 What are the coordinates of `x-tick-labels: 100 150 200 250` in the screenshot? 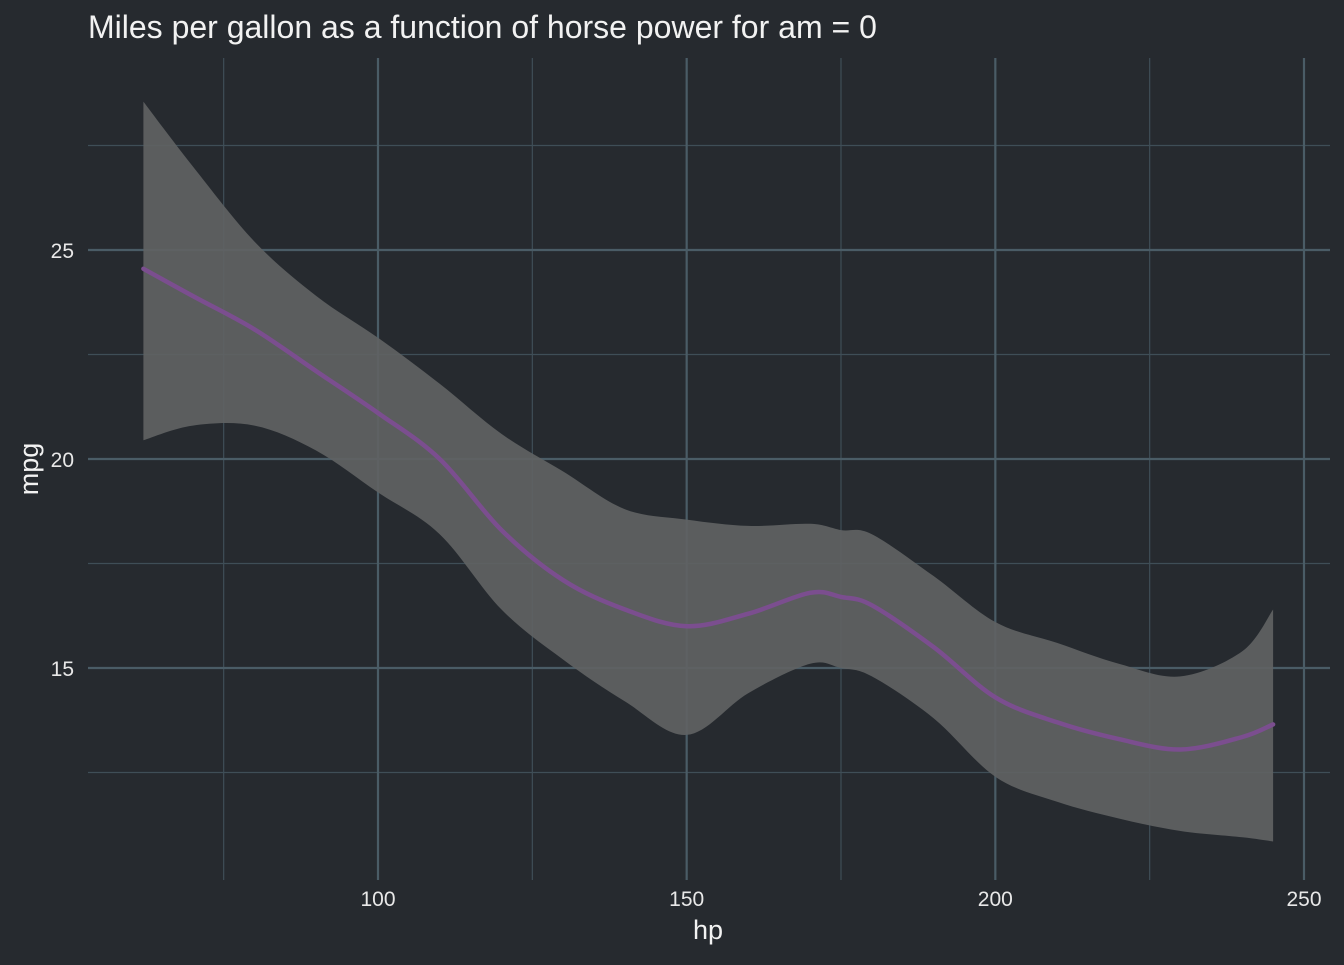 It's located at (840, 899).